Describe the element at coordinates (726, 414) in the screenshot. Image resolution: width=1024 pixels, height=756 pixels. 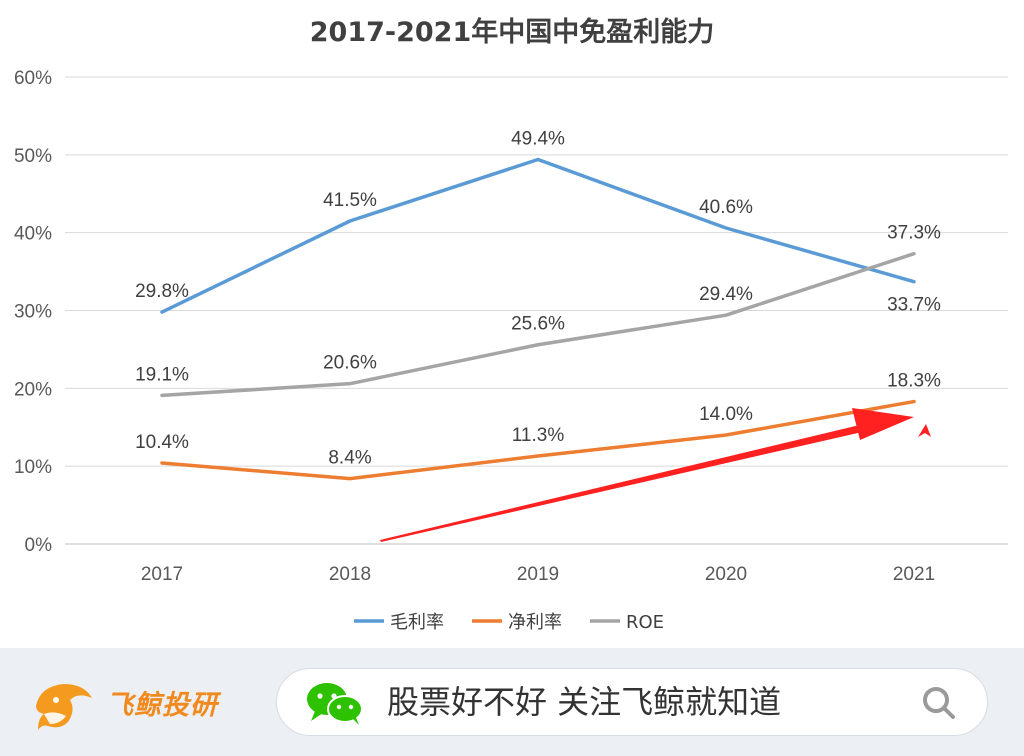
I see `data-label: 14.0%` at that location.